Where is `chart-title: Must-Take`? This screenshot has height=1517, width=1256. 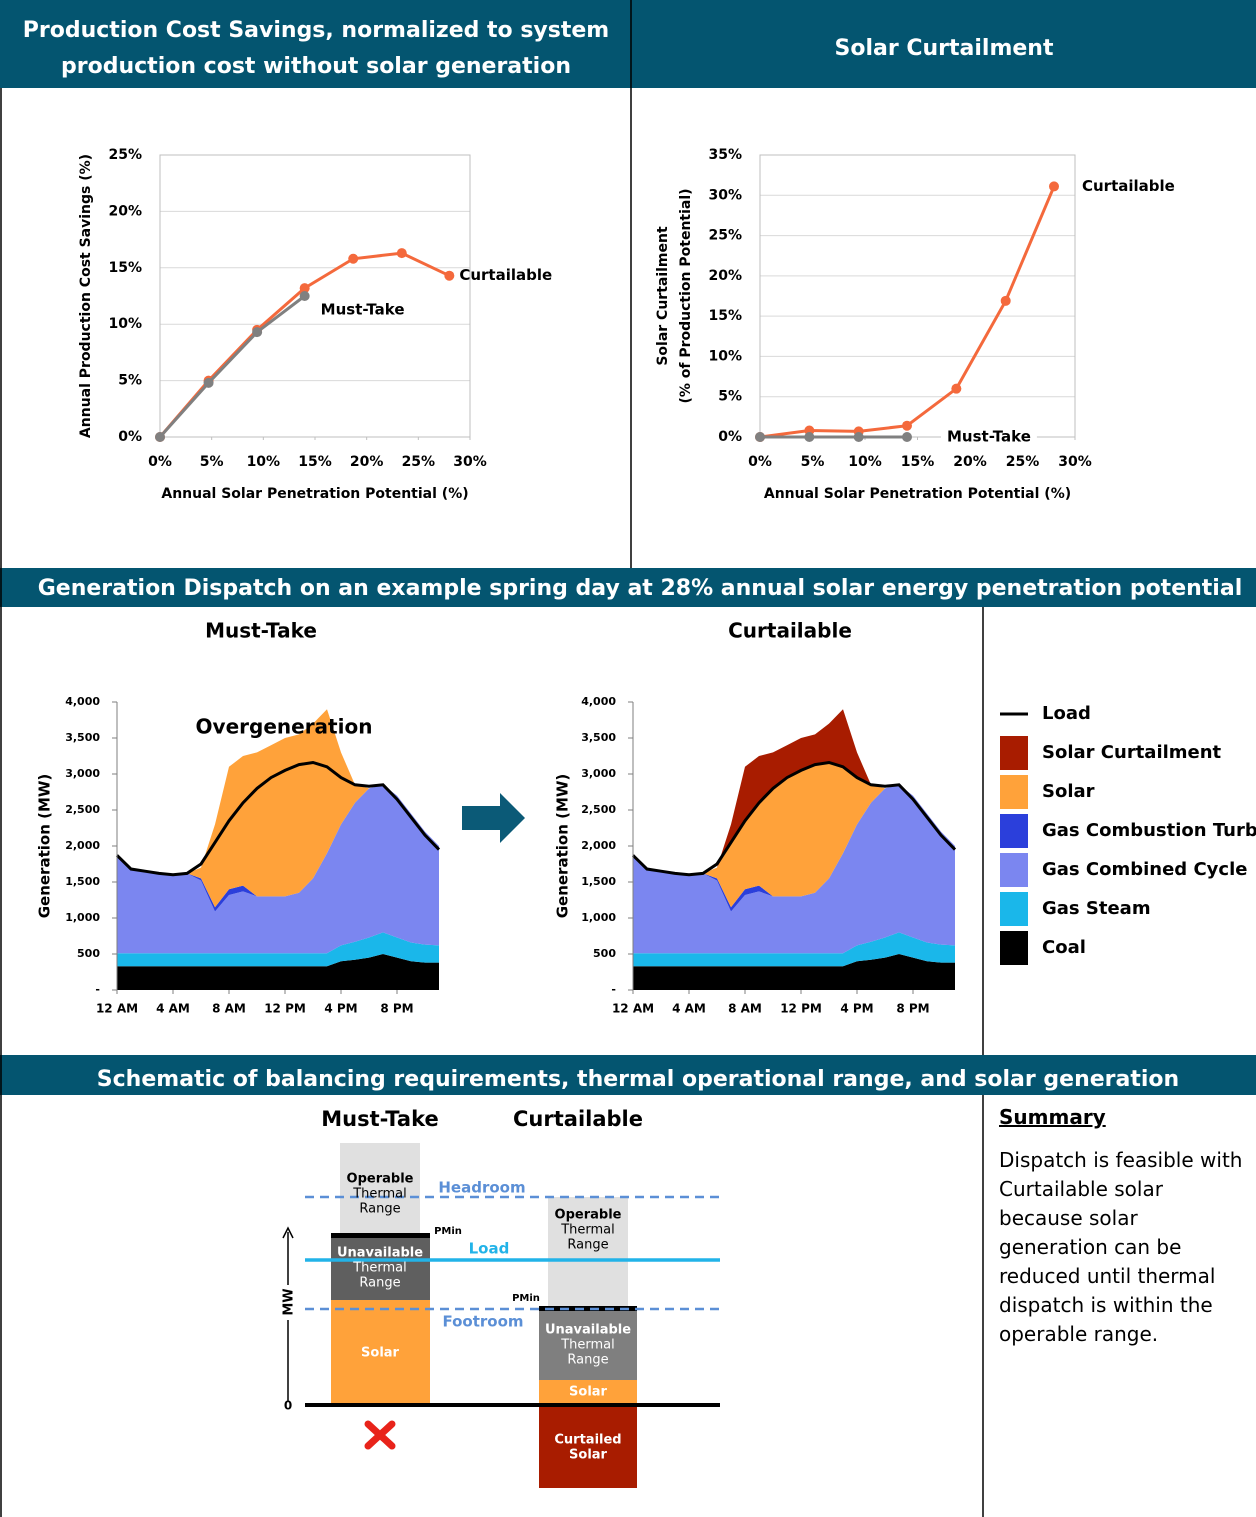 chart-title: Must-Take is located at coordinates (261, 631).